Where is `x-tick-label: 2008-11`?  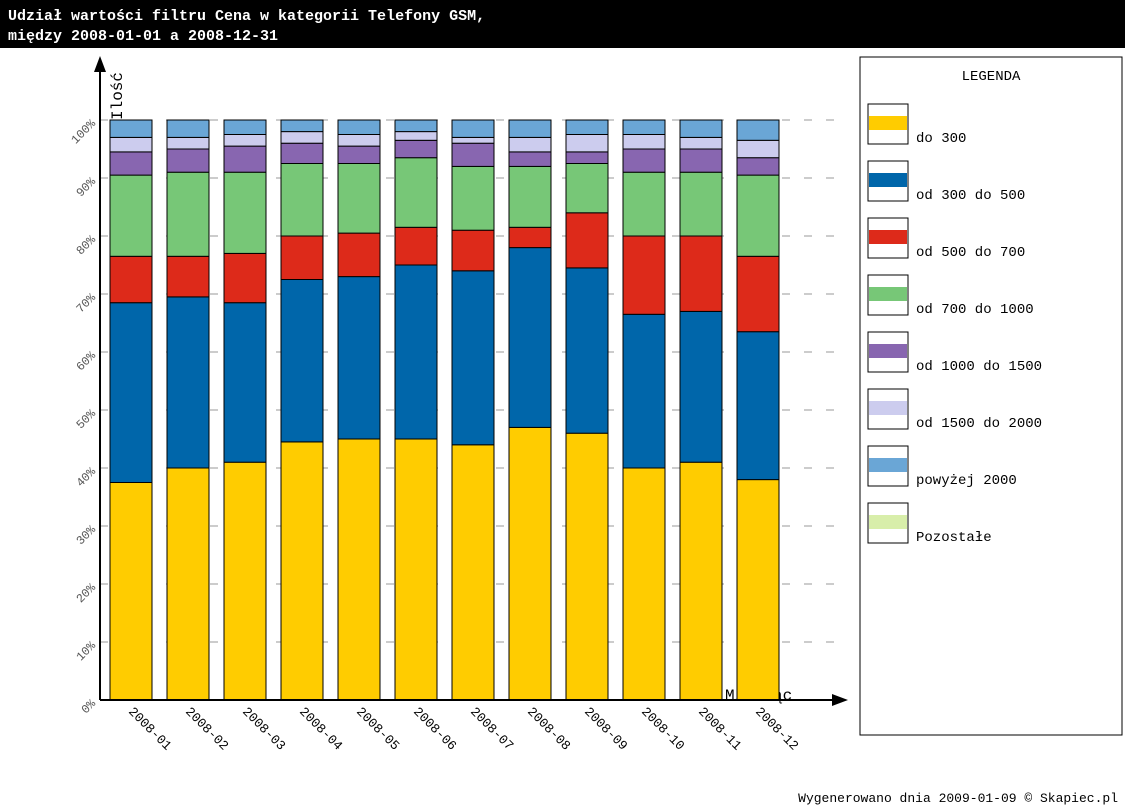
x-tick-label: 2008-11 is located at coordinates (719, 728).